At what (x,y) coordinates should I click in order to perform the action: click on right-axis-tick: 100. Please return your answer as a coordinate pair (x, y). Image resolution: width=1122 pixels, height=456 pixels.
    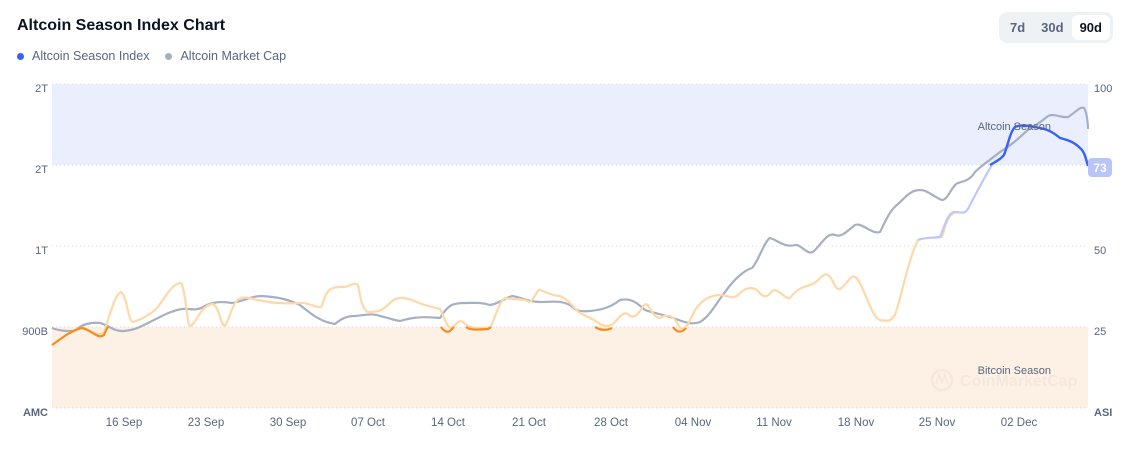
    Looking at the image, I should click on (1103, 89).